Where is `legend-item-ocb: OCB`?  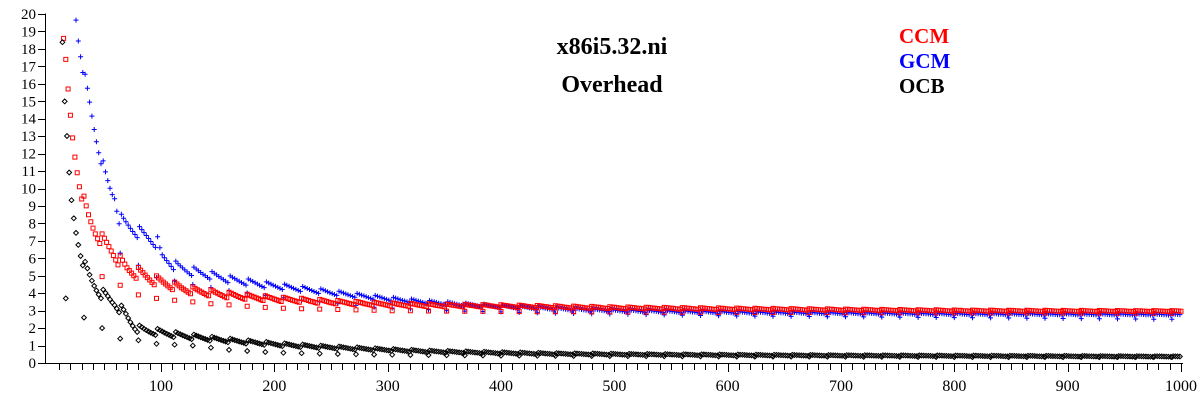
legend-item-ocb: OCB is located at coordinates (924, 86).